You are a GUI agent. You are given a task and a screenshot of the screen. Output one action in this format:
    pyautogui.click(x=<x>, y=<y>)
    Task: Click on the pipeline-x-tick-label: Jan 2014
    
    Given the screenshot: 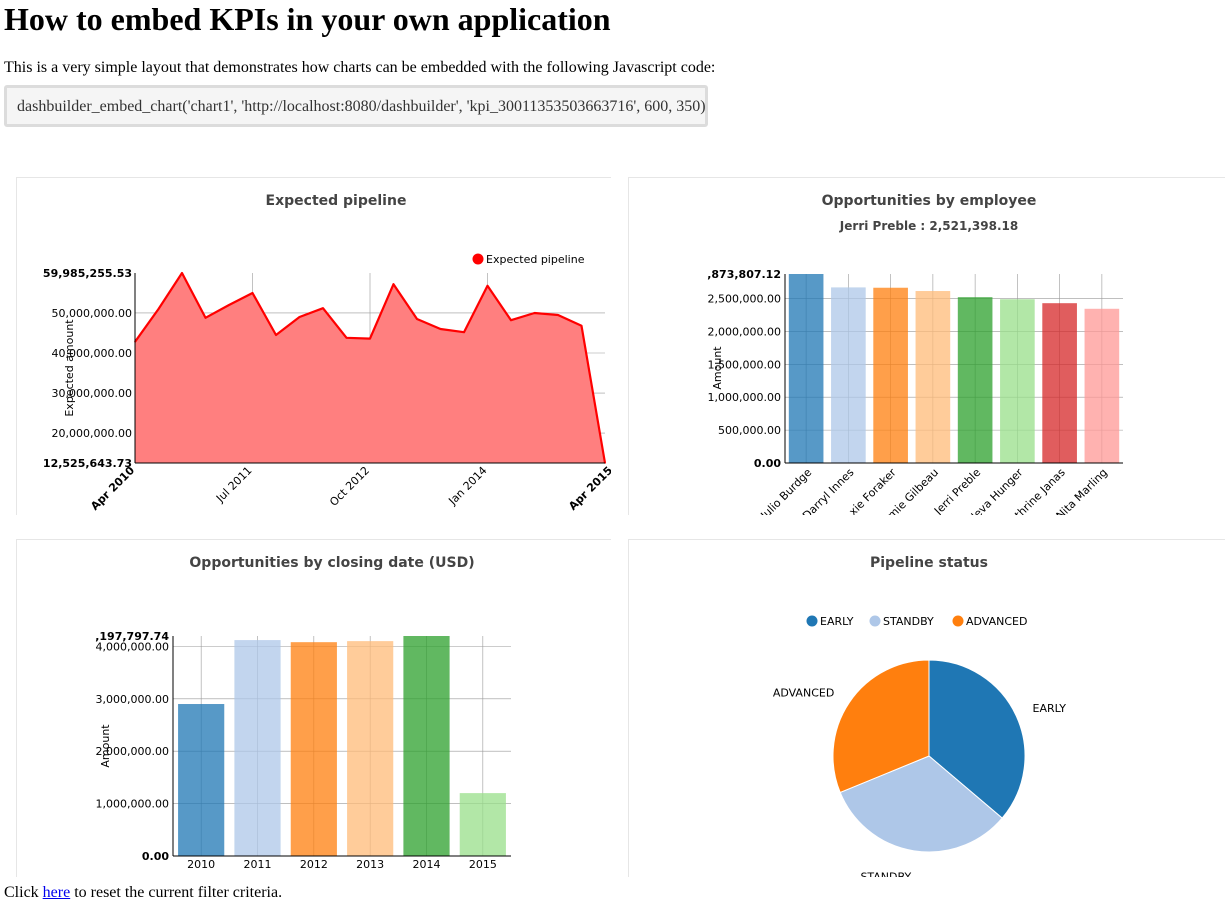 What is the action you would take?
    pyautogui.click(x=467, y=486)
    